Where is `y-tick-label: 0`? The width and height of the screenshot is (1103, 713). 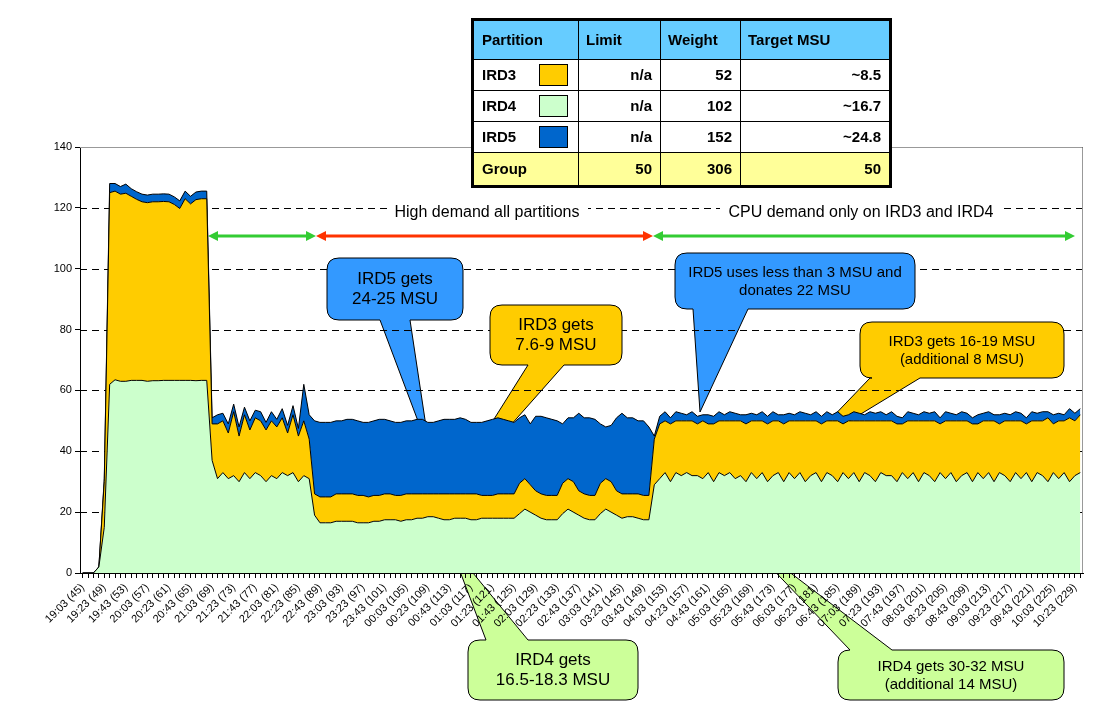 y-tick-label: 0 is located at coordinates (68, 572).